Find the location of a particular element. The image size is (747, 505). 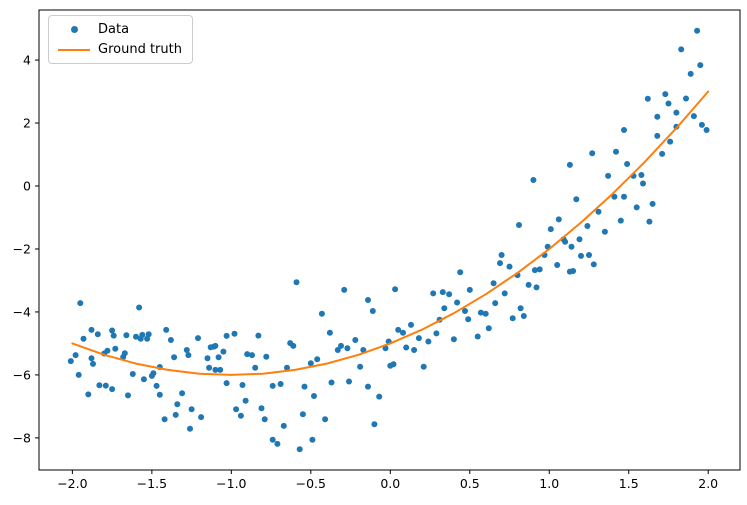

data-marker-icon is located at coordinates (74, 29).